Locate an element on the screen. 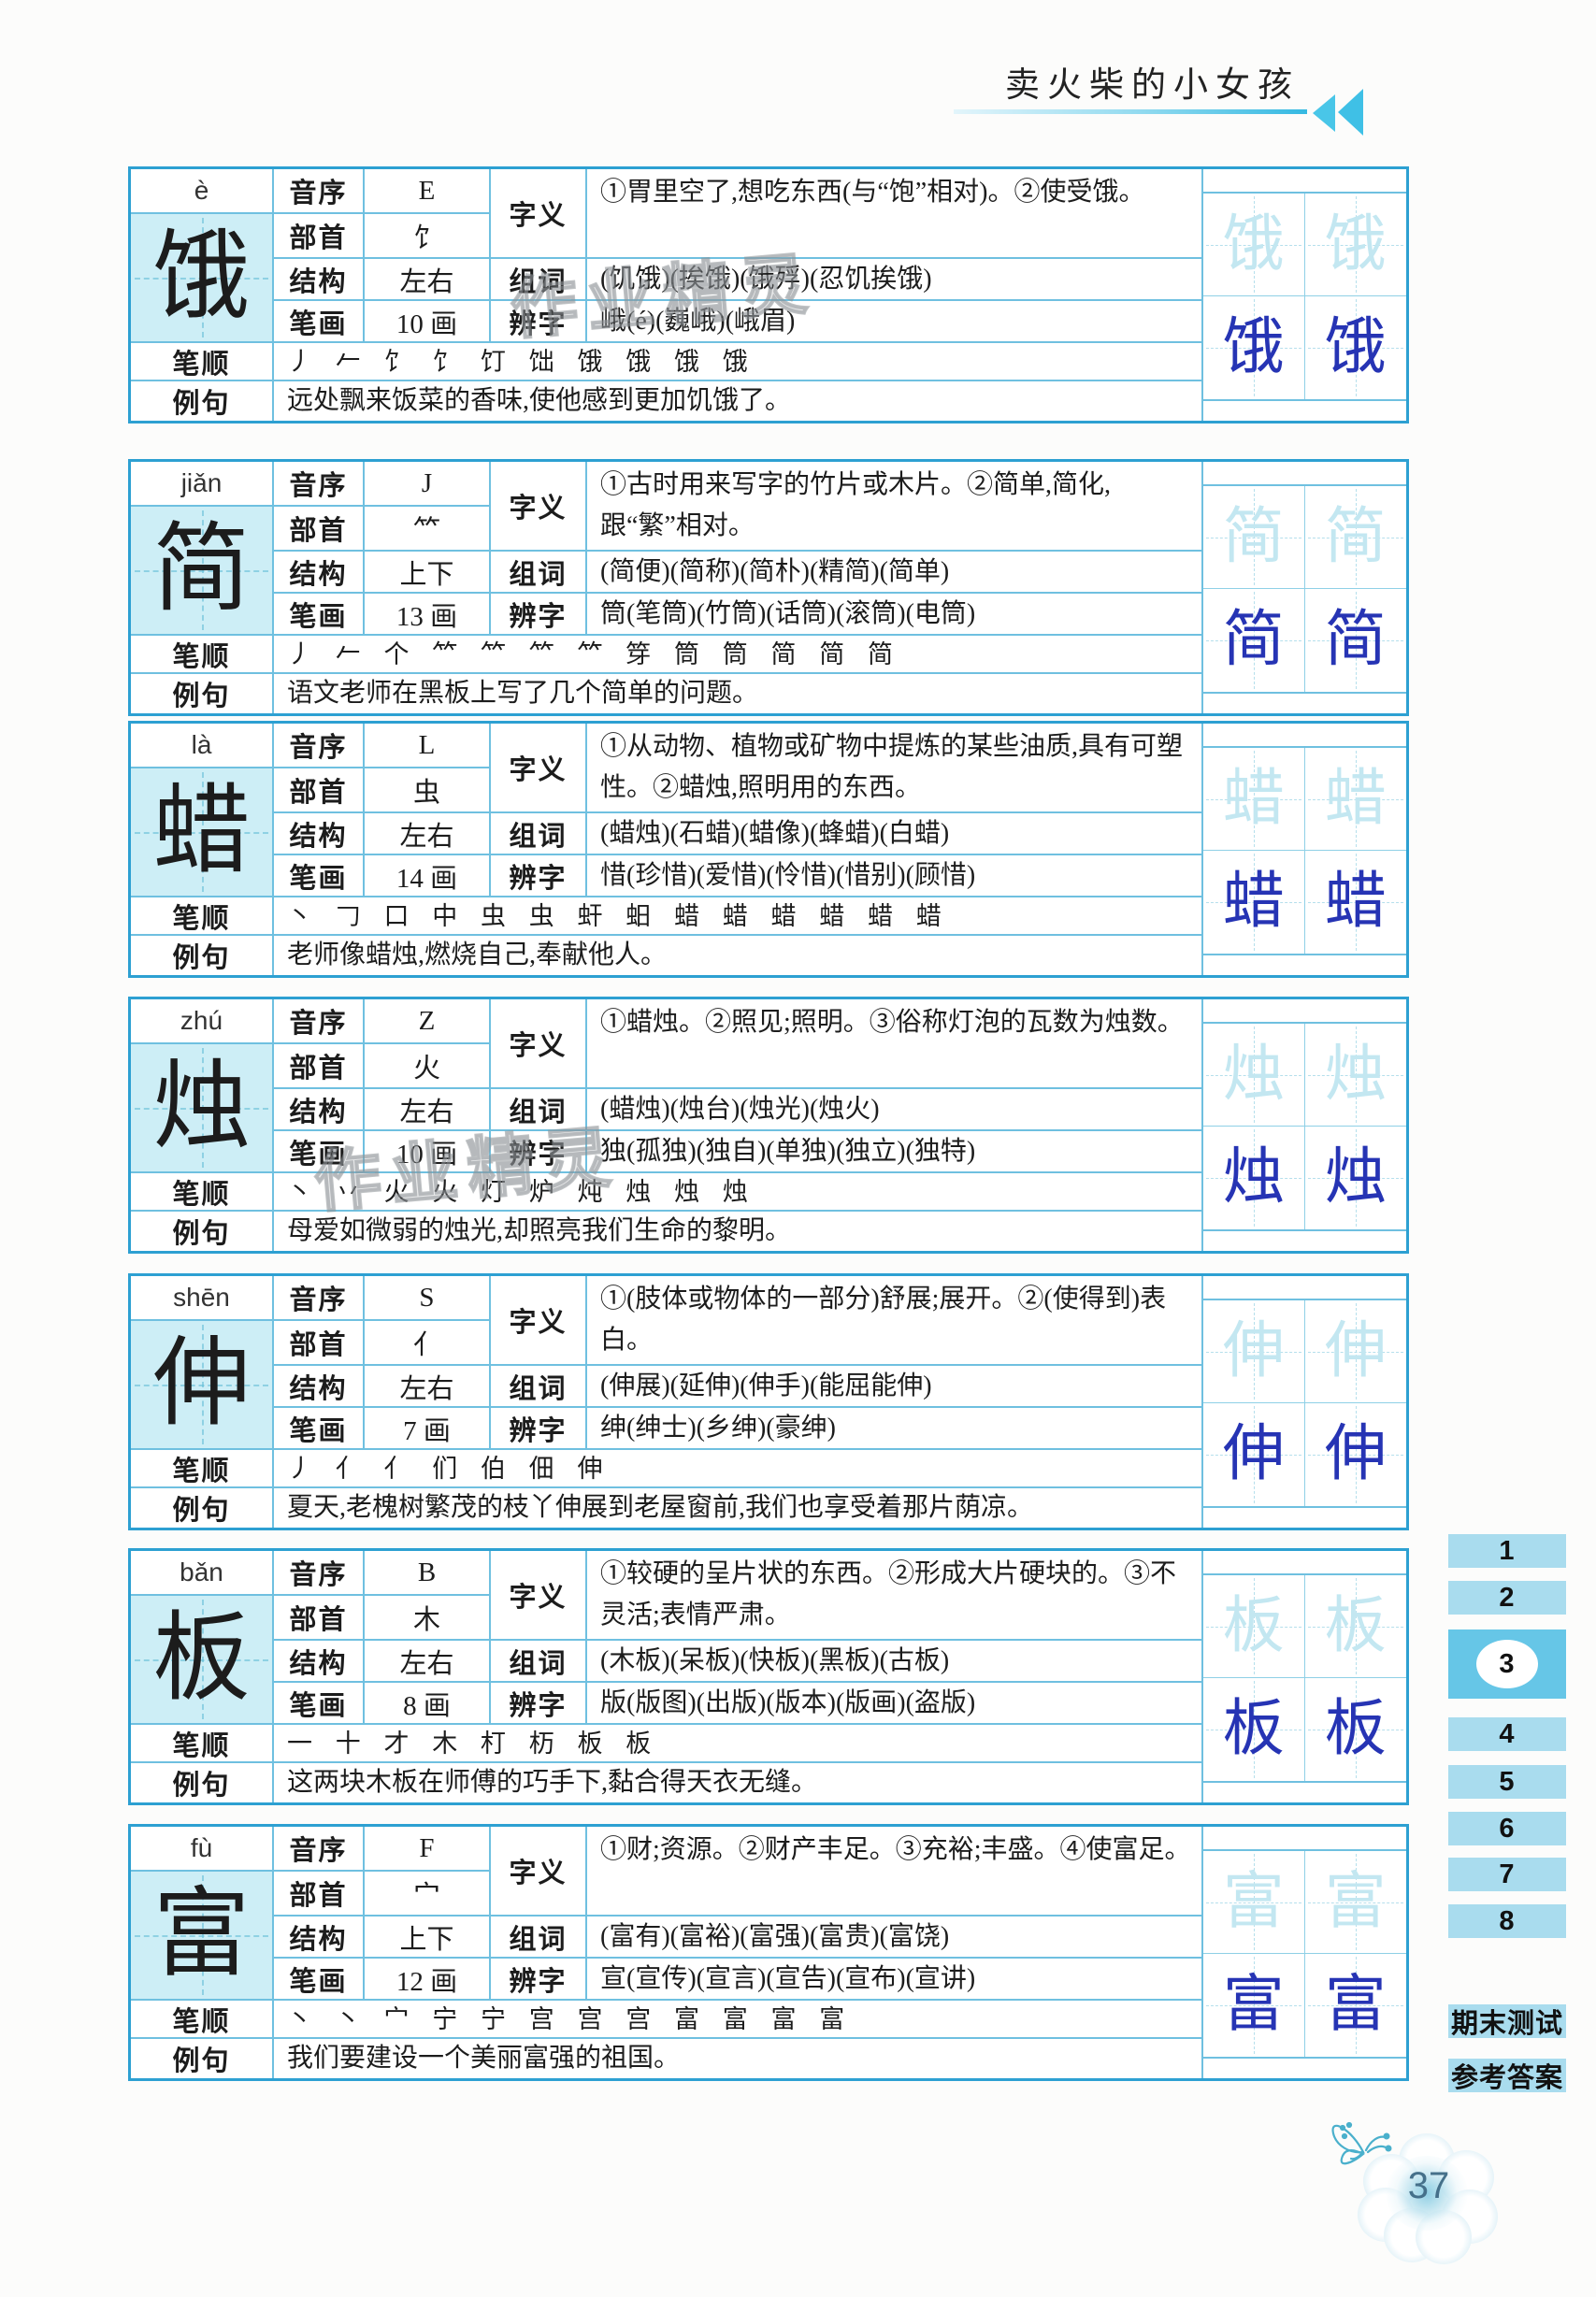 This screenshot has width=1596, height=2297. ziyi-text: ①从动物、植物或矿物中提炼的某些油质,具有可塑性。②蜡烛,照明用的东西。 is located at coordinates (894, 768).